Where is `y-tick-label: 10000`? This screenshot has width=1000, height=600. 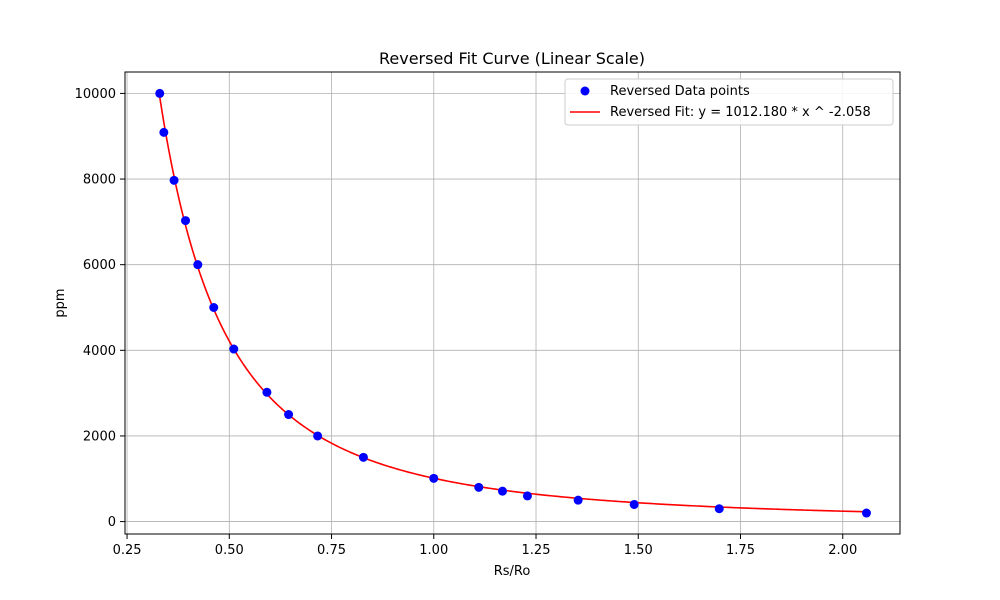
y-tick-label: 10000 is located at coordinates (95, 94).